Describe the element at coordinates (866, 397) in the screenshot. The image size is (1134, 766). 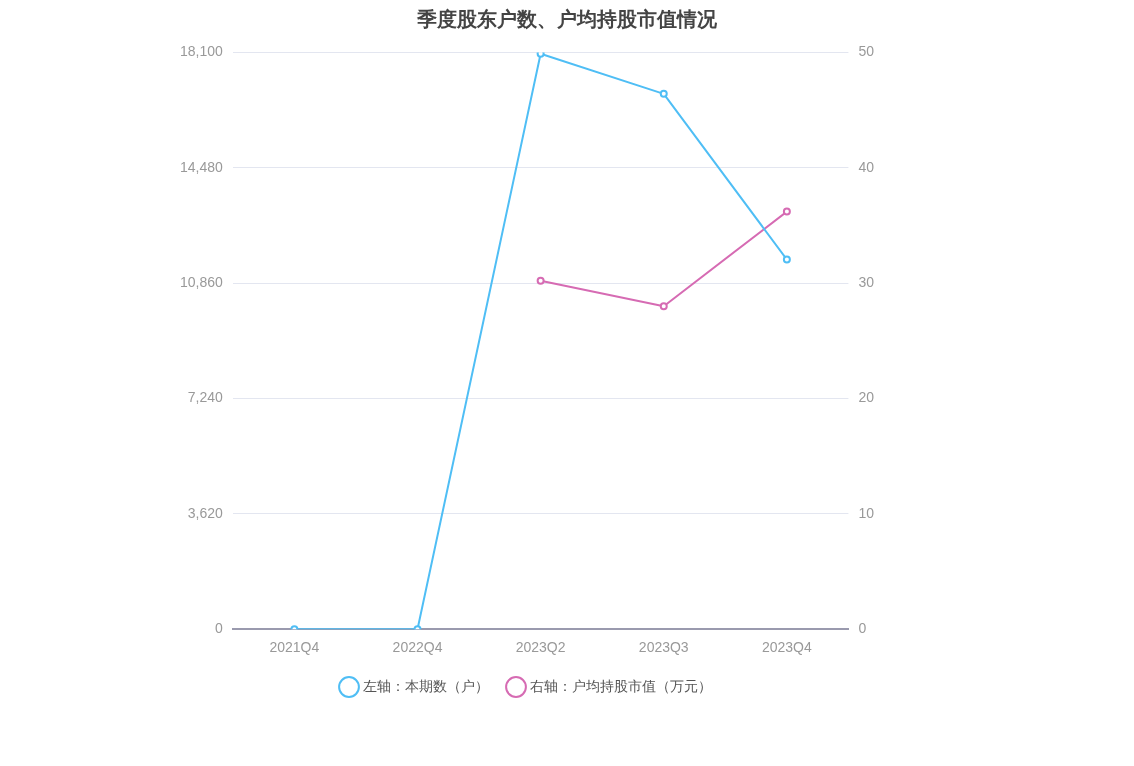
I see `y2-tick-label: 20` at that location.